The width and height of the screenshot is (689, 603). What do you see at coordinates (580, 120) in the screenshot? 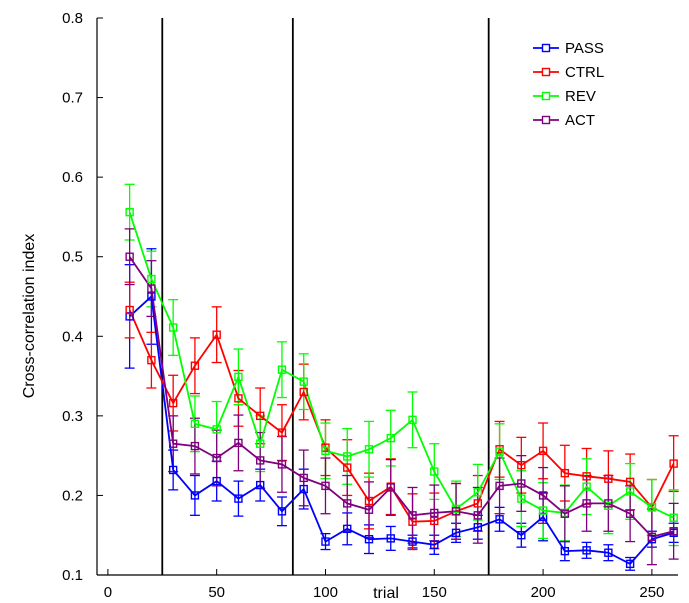
I see `act-legend-label: ACT` at bounding box center [580, 120].